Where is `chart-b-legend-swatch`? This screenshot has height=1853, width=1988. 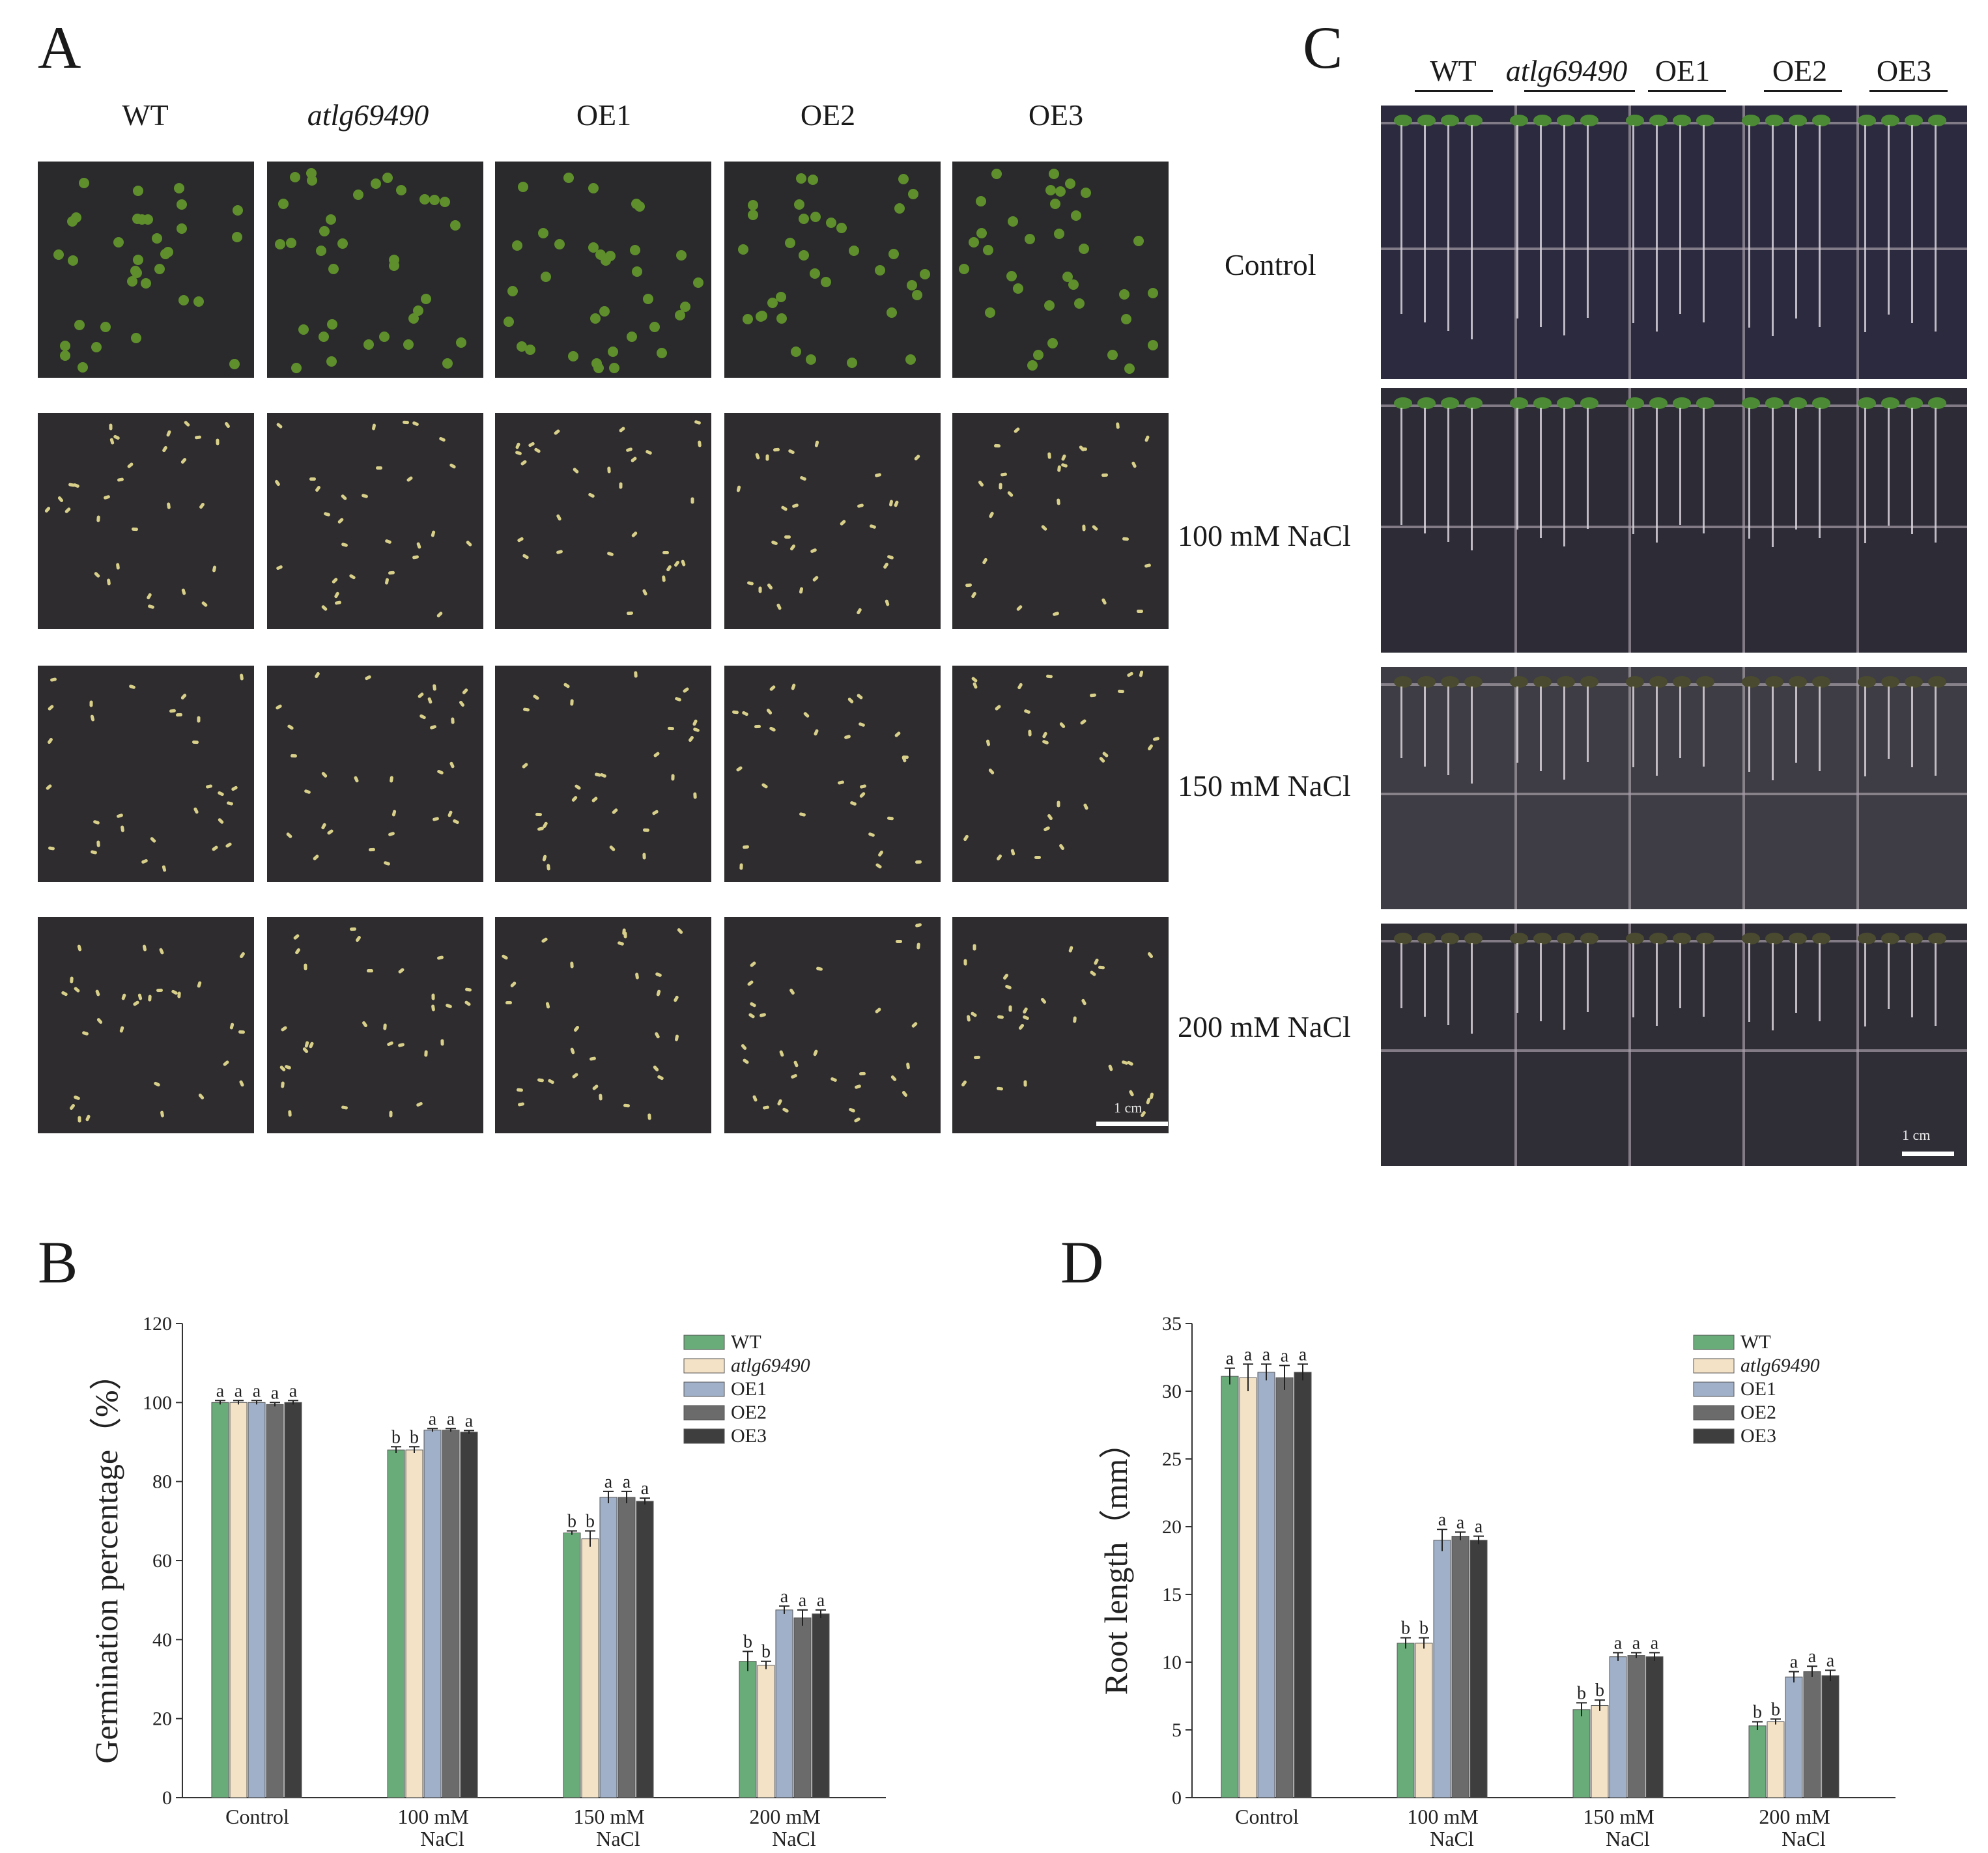
chart-b-legend-swatch is located at coordinates (704, 1342).